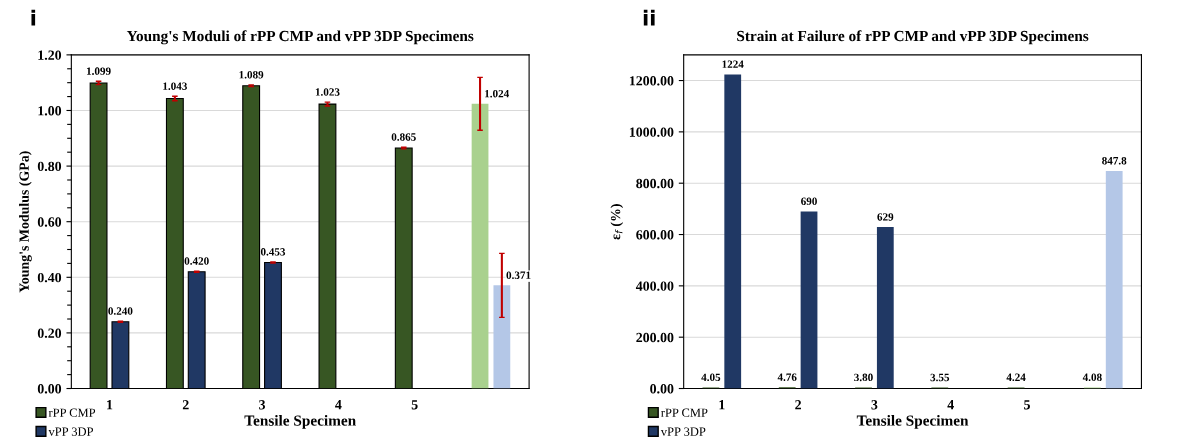 This screenshot has height=439, width=1189. I want to click on y-tick-label: 1000.00, so click(651, 132).